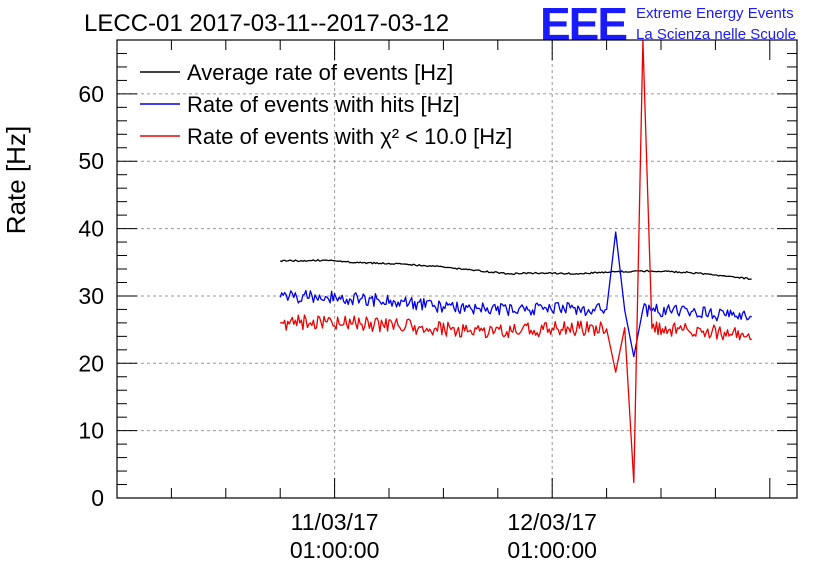 The image size is (836, 572). Describe the element at coordinates (715, 13) in the screenshot. I see `logo-line-1: Extreme Energy Events` at that location.